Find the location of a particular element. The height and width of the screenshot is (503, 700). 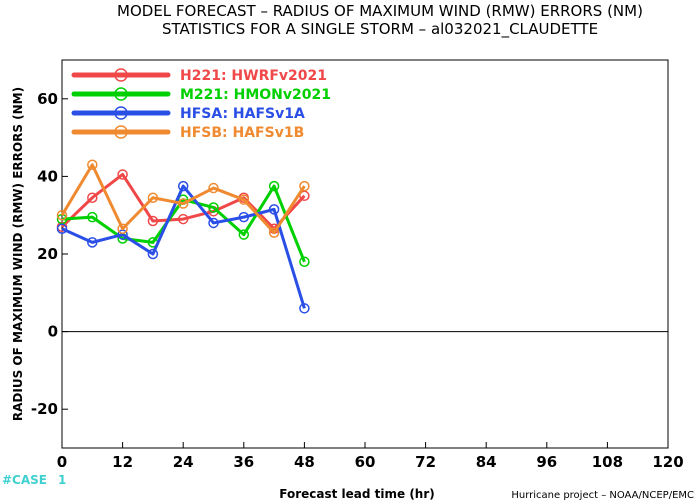

y-axis-ticks: -20 0 20 40 60 is located at coordinates (49, 254).